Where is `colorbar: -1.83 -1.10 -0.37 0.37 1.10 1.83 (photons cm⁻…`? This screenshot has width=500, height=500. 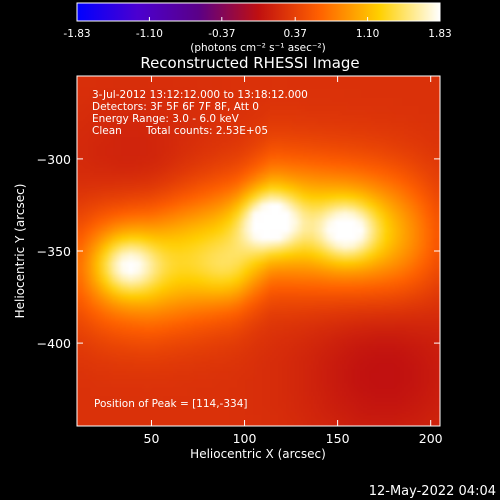 colorbar: -1.83 -1.10 -0.37 0.37 1.10 1.83 (photons cm⁻… is located at coordinates (257, 28).